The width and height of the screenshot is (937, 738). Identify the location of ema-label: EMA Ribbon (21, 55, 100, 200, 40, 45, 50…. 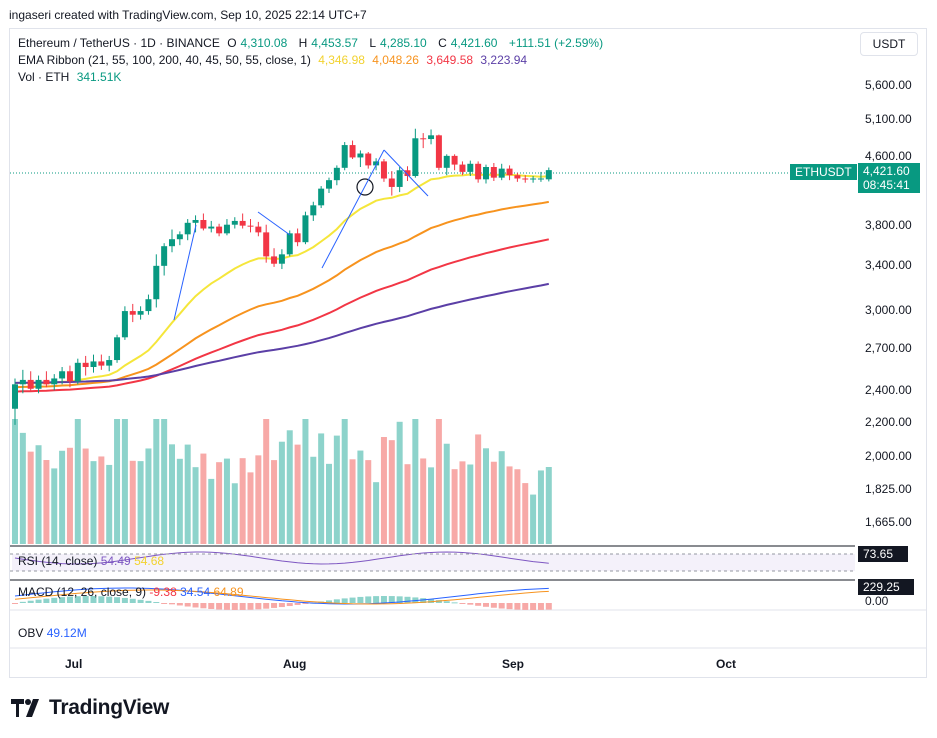
(164, 60).